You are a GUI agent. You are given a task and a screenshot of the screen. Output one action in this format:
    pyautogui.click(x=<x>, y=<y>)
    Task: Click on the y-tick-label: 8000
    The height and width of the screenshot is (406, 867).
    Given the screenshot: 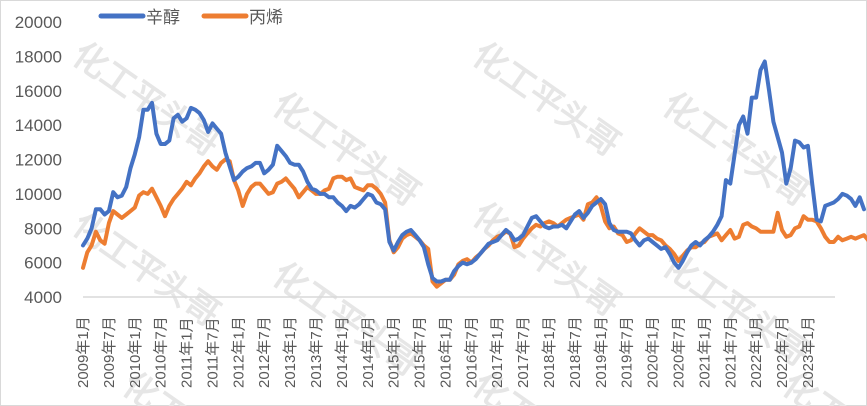 What is the action you would take?
    pyautogui.click(x=43, y=228)
    